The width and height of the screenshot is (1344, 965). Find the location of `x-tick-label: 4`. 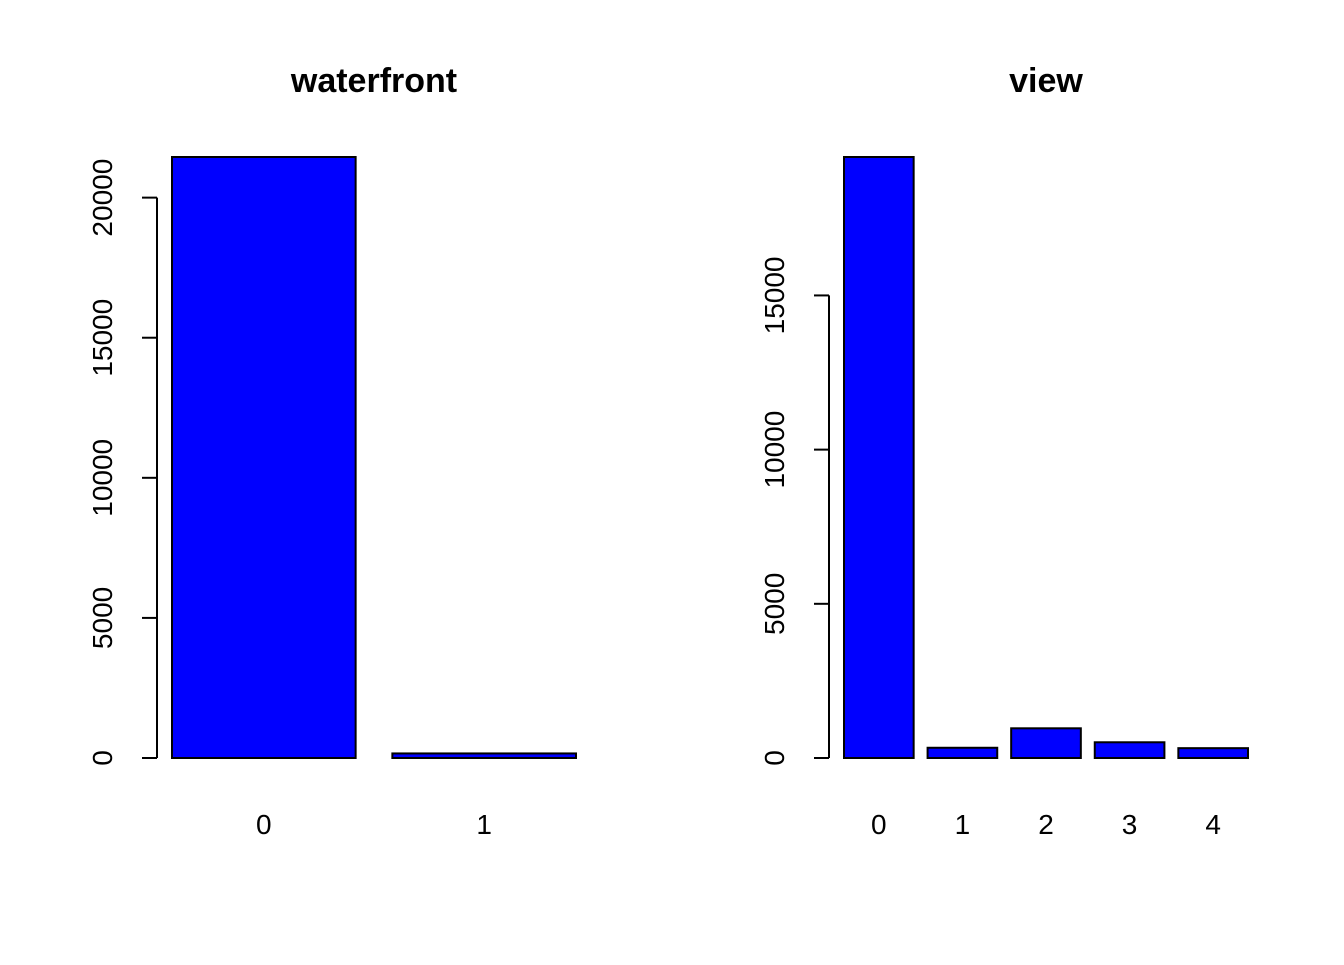

x-tick-label: 4 is located at coordinates (1213, 824).